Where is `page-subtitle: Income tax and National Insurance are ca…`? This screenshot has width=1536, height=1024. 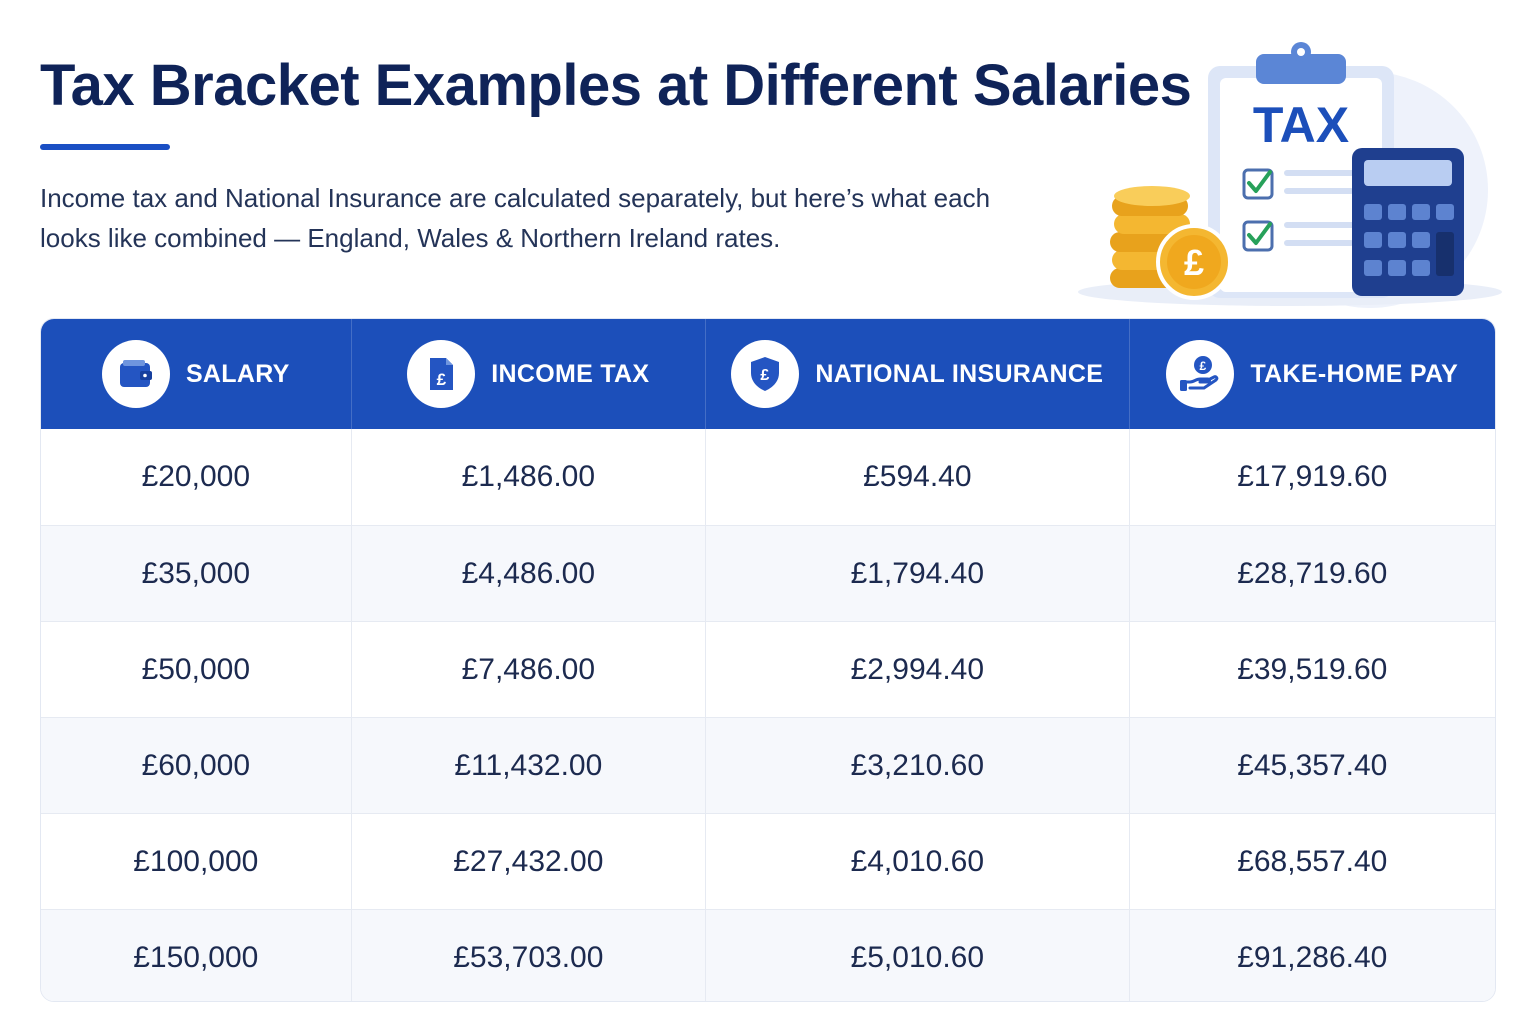
page-subtitle: Income tax and National Insurance are ca… is located at coordinates (515, 218).